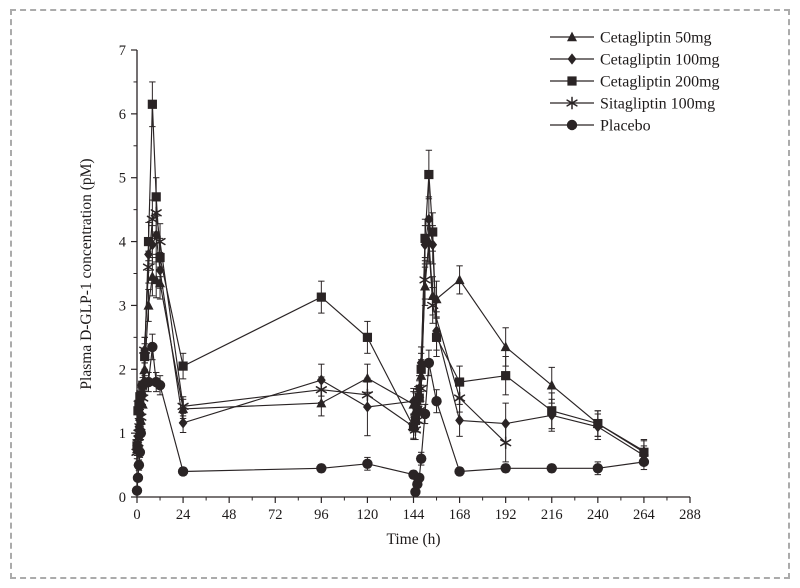 The height and width of the screenshot is (588, 800). What do you see at coordinates (506, 515) in the screenshot?
I see `x-tick-label: 192` at bounding box center [506, 515].